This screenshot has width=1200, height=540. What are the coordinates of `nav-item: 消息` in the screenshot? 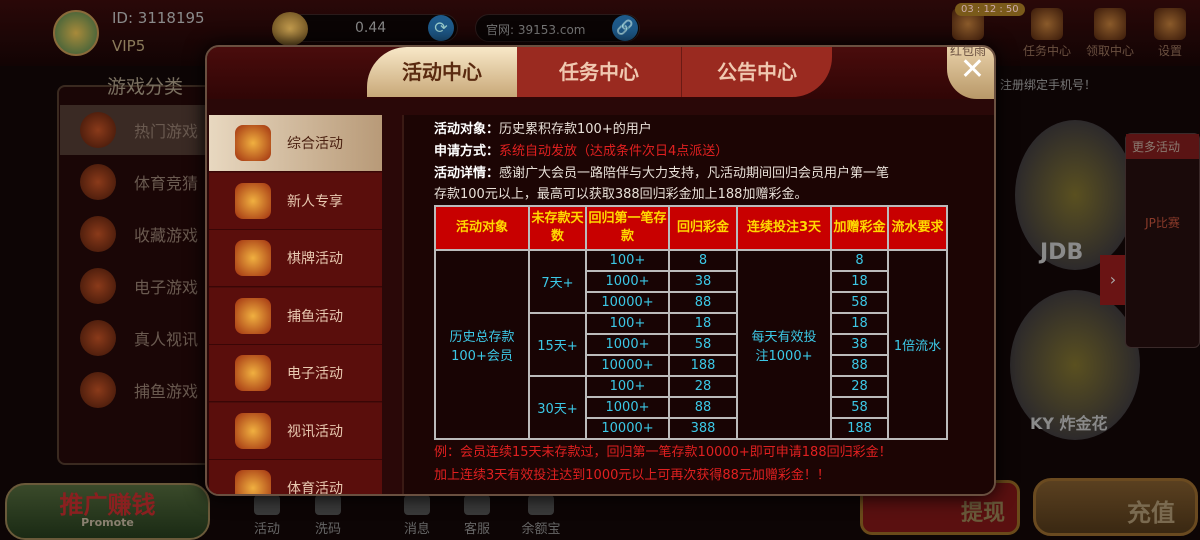 It's located at (417, 516).